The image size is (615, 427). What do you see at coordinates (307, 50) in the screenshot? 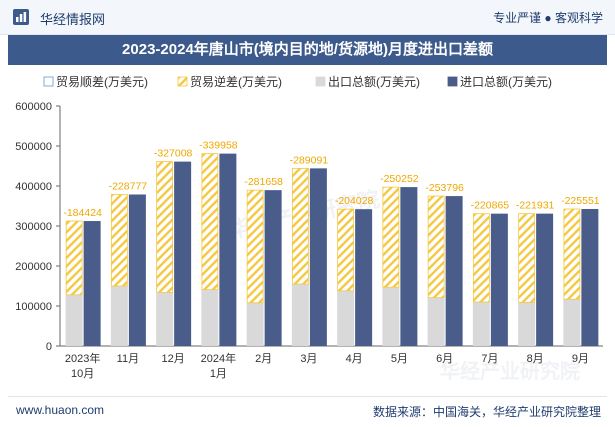
I see `chart-title: 2023-2024年唐山市(境内目的地/货源地)月度进出口差额` at bounding box center [307, 50].